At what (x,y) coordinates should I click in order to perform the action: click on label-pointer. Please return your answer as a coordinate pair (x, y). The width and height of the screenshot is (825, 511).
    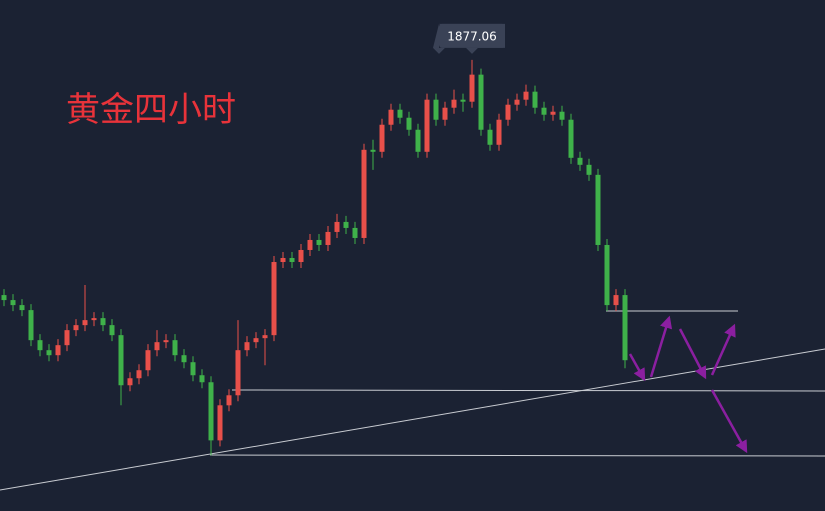
    Looking at the image, I should click on (472, 50).